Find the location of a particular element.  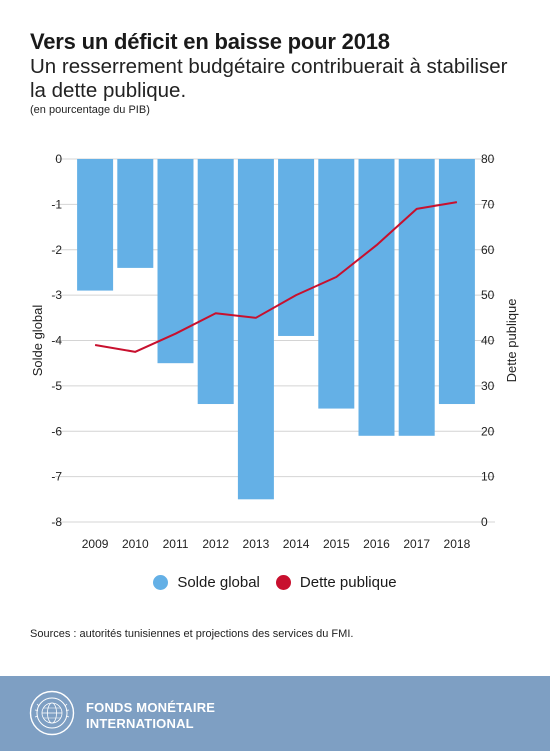

imf-seal-icon is located at coordinates (52, 713).